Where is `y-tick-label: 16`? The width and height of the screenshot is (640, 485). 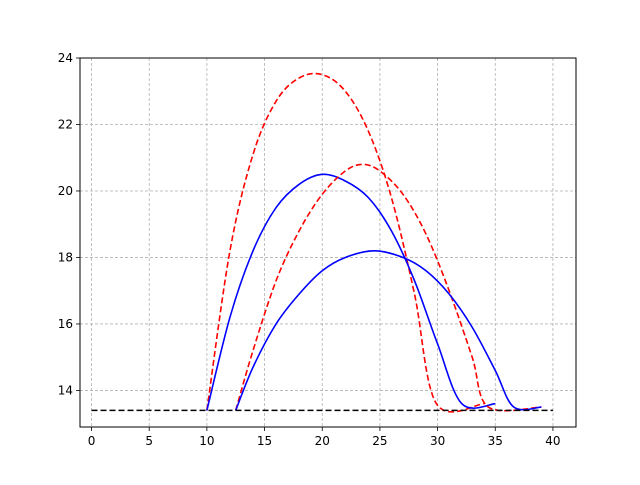 y-tick-label: 16 is located at coordinates (65, 324).